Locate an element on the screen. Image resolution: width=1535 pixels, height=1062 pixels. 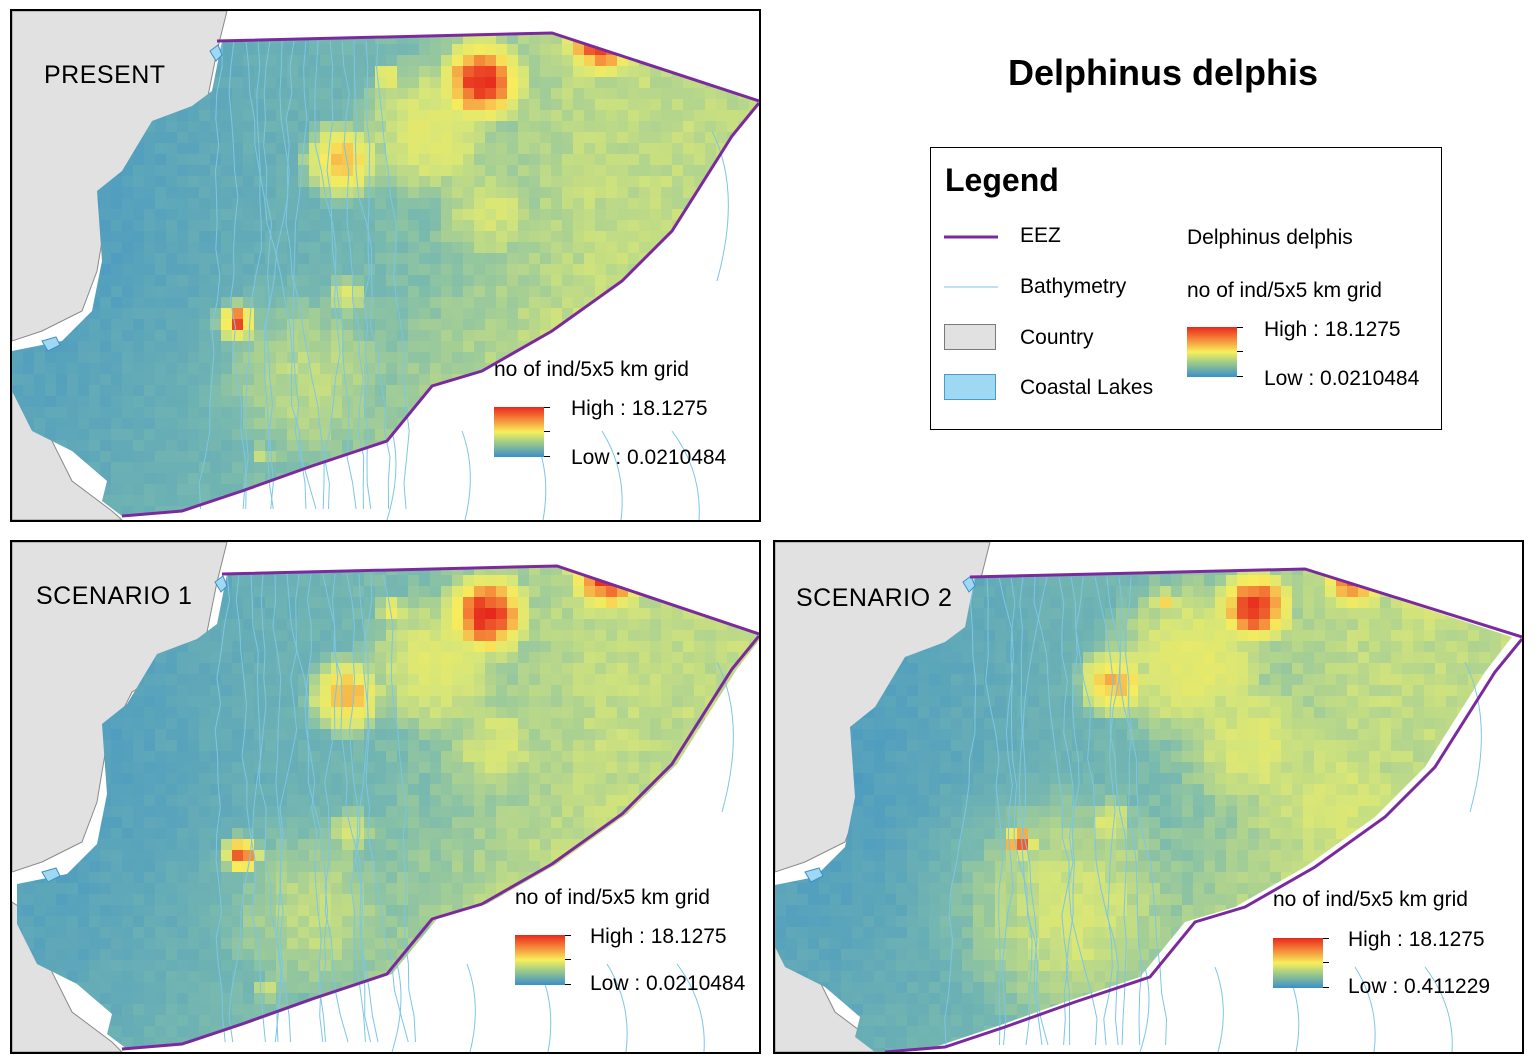
species-title: Delphinus delphis is located at coordinates (1163, 72).